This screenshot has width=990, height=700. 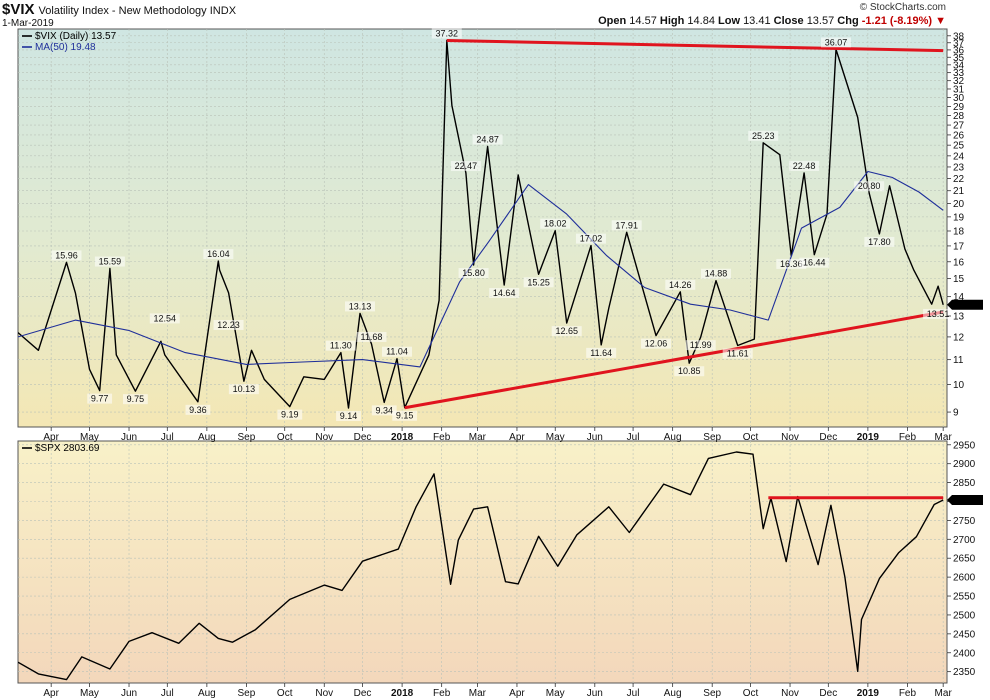 What do you see at coordinates (18, 9) in the screenshot?
I see `symbol: $VIX` at bounding box center [18, 9].